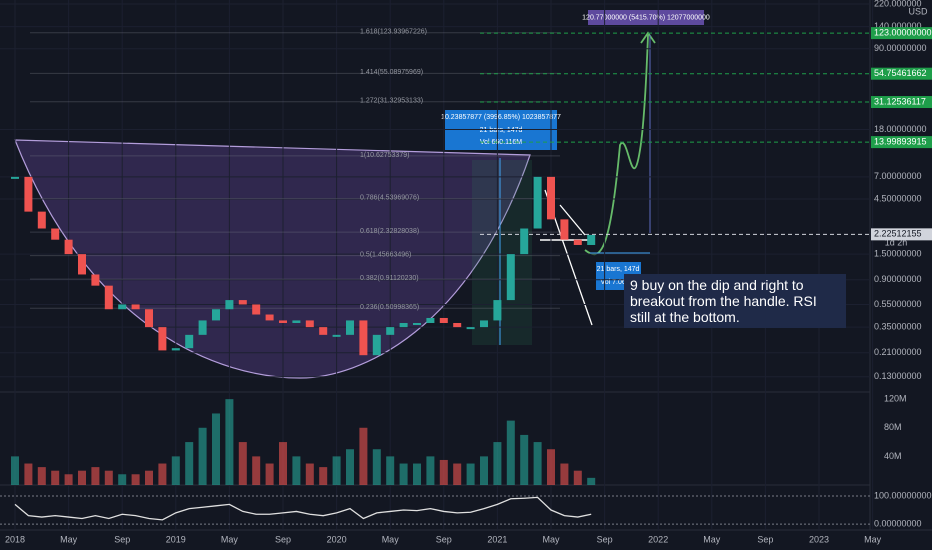 This screenshot has width=932, height=550. I want to click on fib-label: 1.272(31.32953133), so click(391, 101).